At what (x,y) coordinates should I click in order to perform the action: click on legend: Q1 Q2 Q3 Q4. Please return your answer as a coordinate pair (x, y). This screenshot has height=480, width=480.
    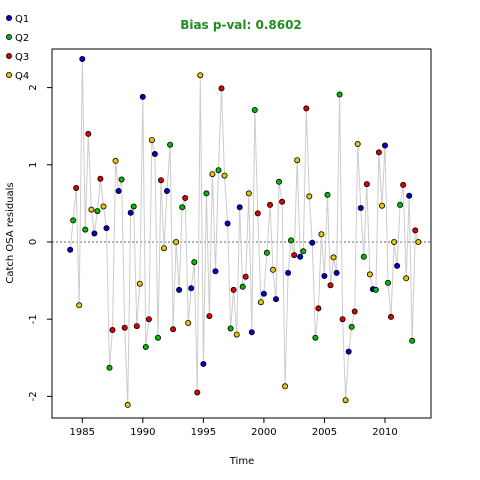
    Looking at the image, I should click on (17, 48).